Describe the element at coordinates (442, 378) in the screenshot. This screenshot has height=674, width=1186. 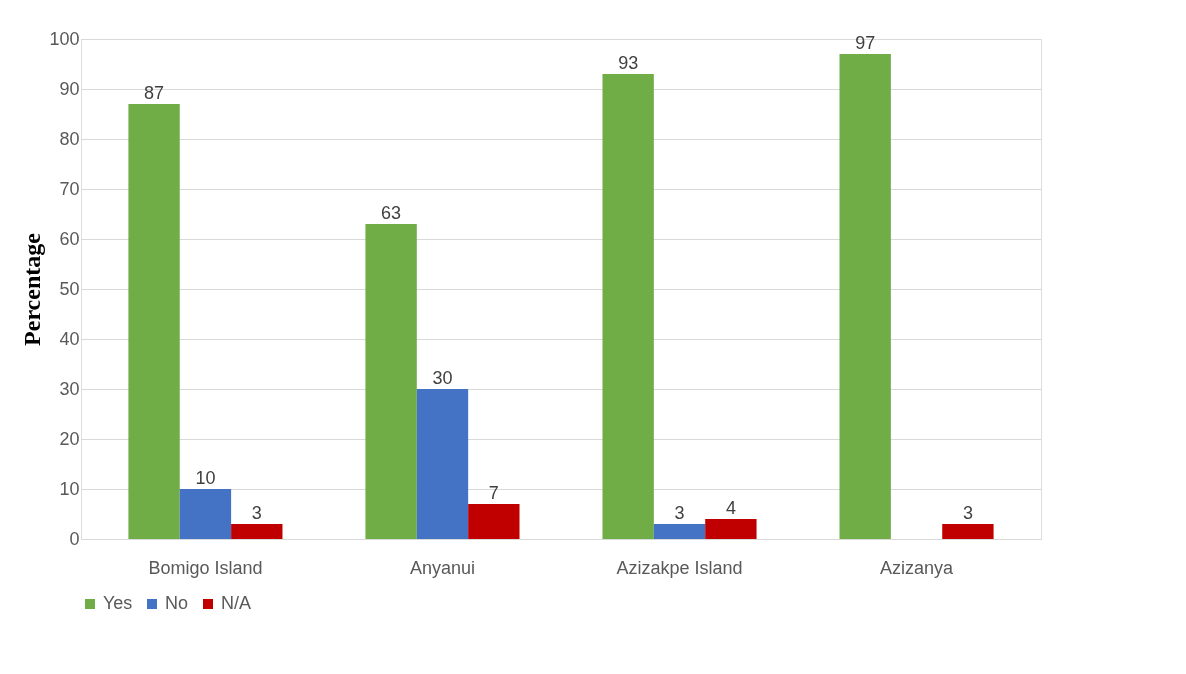
I see `data-label: 30` at that location.